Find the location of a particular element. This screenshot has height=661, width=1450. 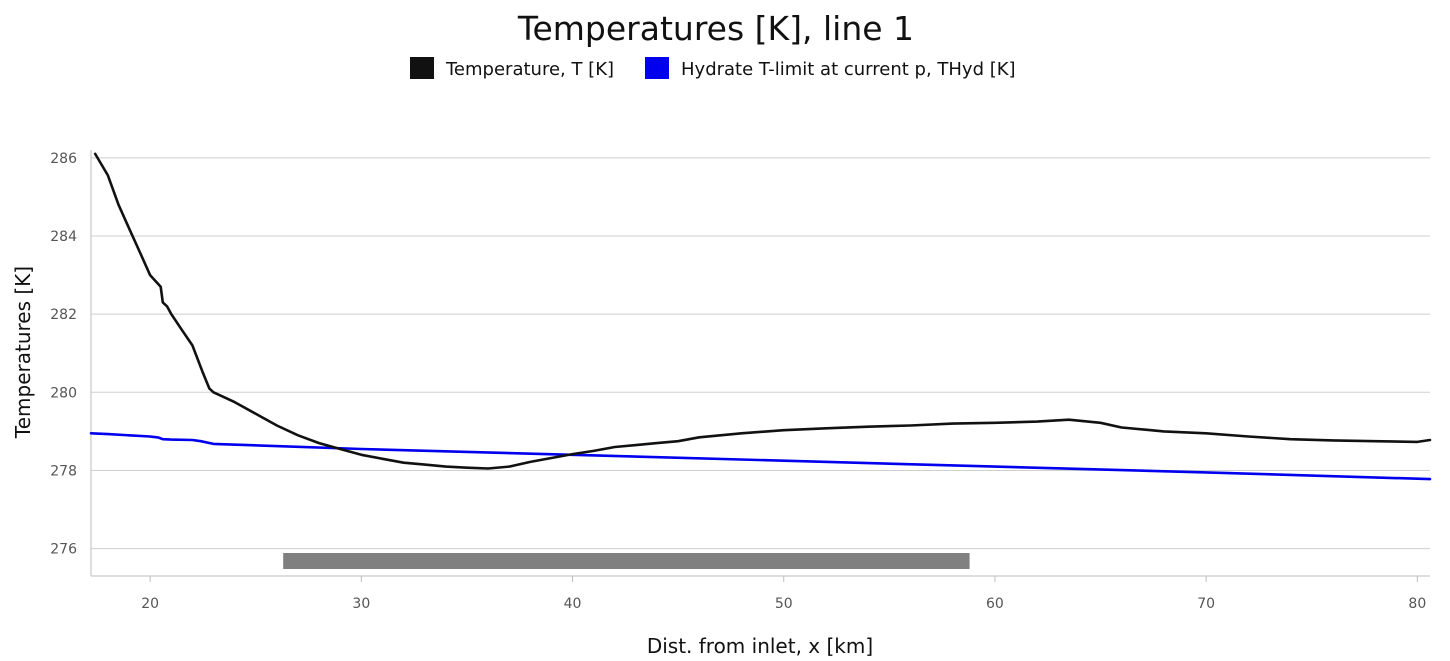

legend-item-temperature: Temperature, T [K] is located at coordinates (512, 68).